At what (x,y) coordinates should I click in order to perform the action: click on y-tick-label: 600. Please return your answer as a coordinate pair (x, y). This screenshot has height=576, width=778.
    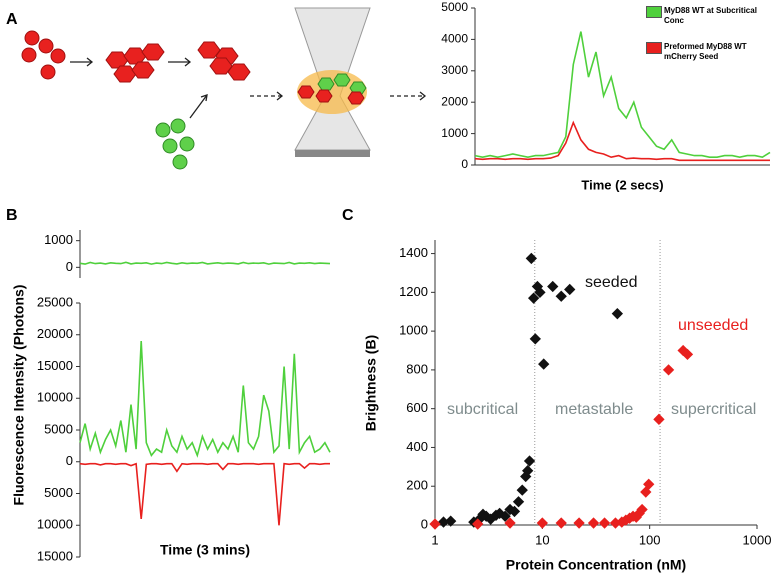
    Looking at the image, I should click on (417, 407).